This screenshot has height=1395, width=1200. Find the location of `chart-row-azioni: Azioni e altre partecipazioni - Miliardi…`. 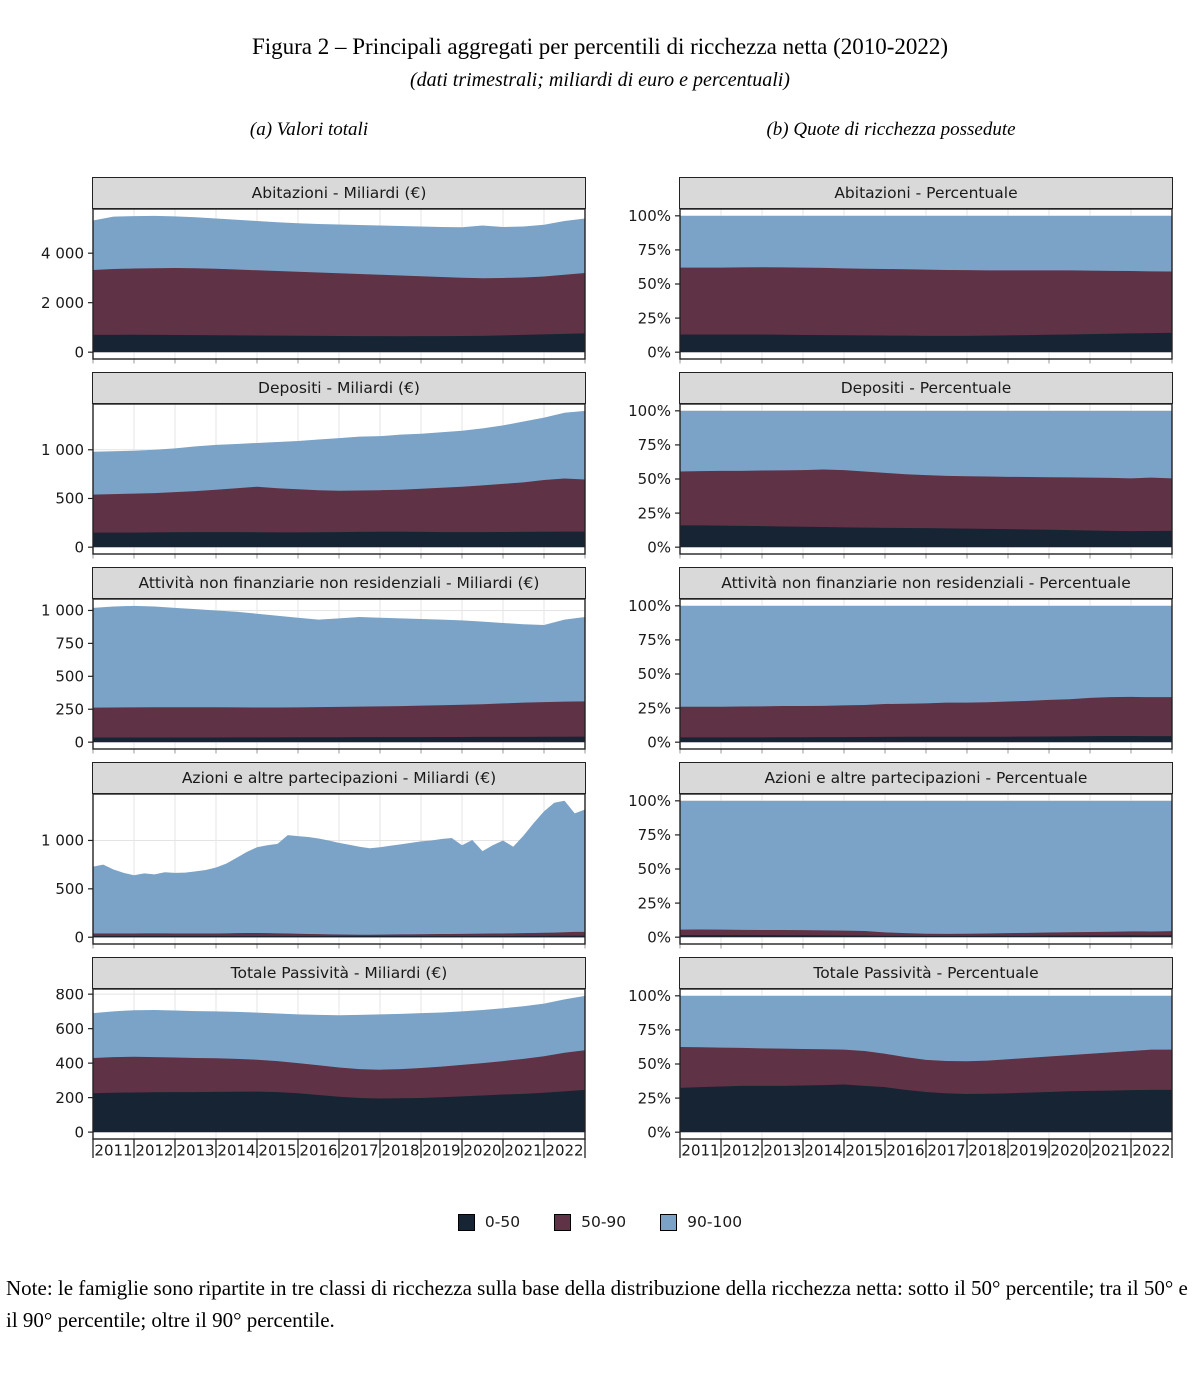

chart-row-azioni: Azioni e altre partecipazioni - Miliardi… is located at coordinates (600, 856).